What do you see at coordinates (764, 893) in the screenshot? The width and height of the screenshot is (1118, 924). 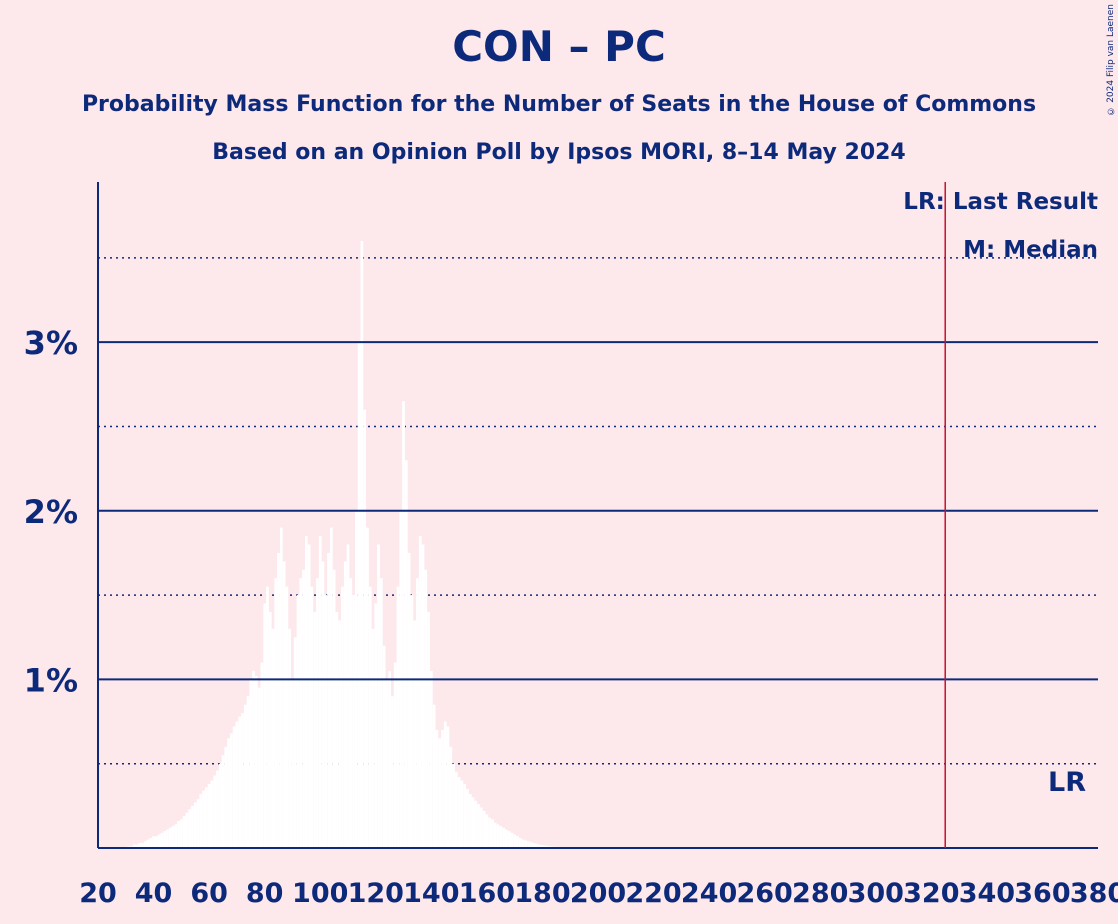 I see `x-tick-label: 260` at bounding box center [764, 893].